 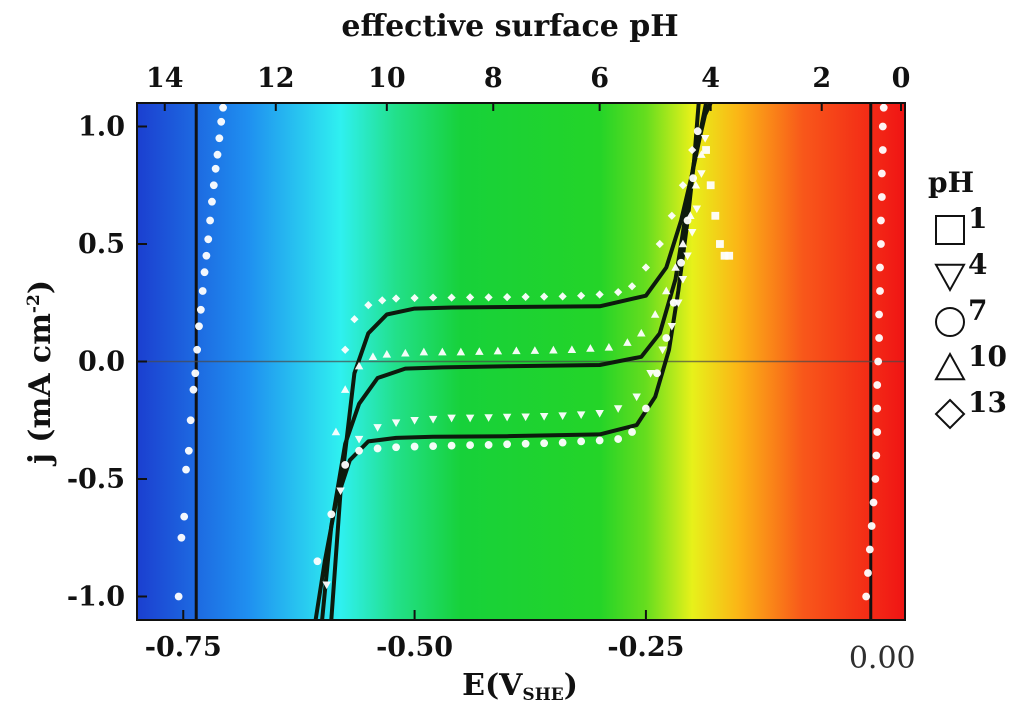 I want to click on y-axis-ticks: 1.0 0.5 0.0 -0.5 -1.0, so click(x=107, y=362).